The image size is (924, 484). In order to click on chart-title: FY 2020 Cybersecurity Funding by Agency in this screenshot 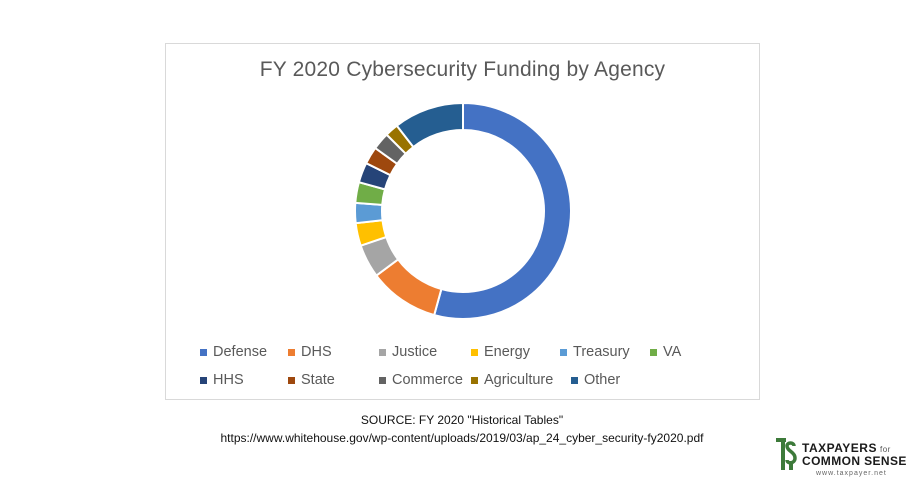, I will do `click(462, 69)`.